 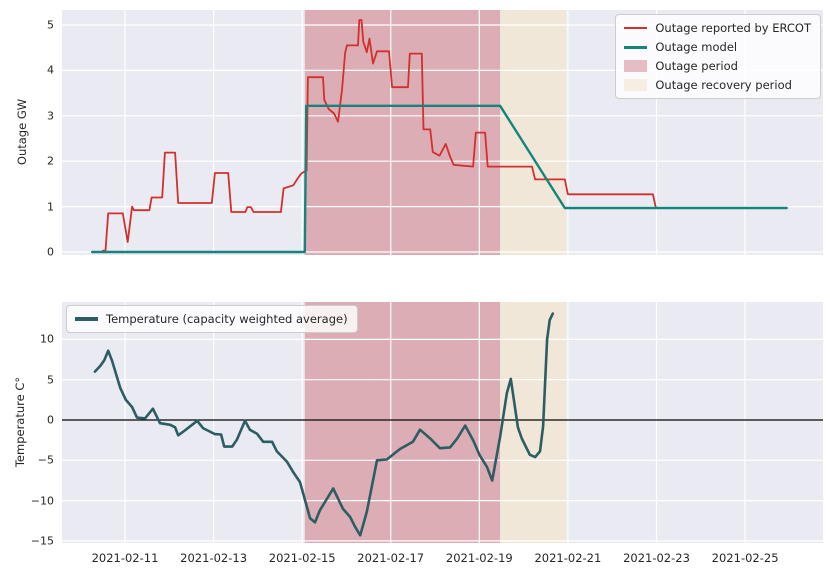 What do you see at coordinates (636, 85) in the screenshot?
I see `outage-recovery-period-swatch-icon` at bounding box center [636, 85].